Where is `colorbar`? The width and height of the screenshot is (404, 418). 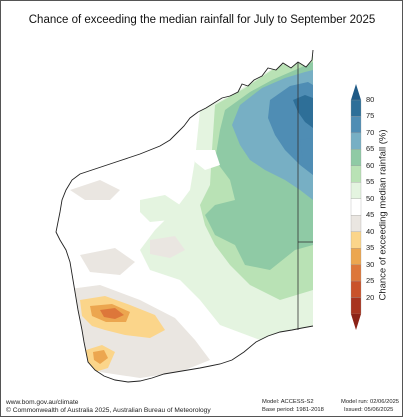 colorbar is located at coordinates (356, 207).